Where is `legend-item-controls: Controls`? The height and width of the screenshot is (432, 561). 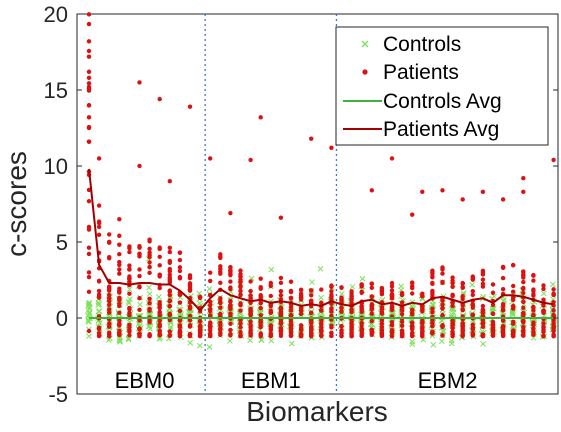
legend-item-controls: Controls is located at coordinates (411, 44).